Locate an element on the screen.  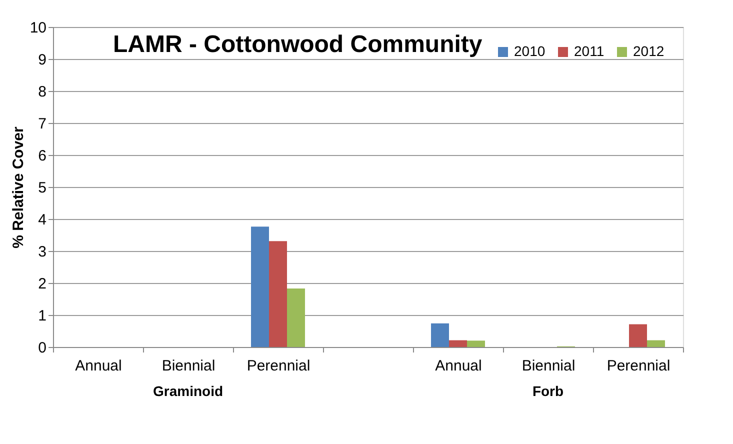
chart-title: LAMR - Cottonwood Community is located at coordinates (298, 44).